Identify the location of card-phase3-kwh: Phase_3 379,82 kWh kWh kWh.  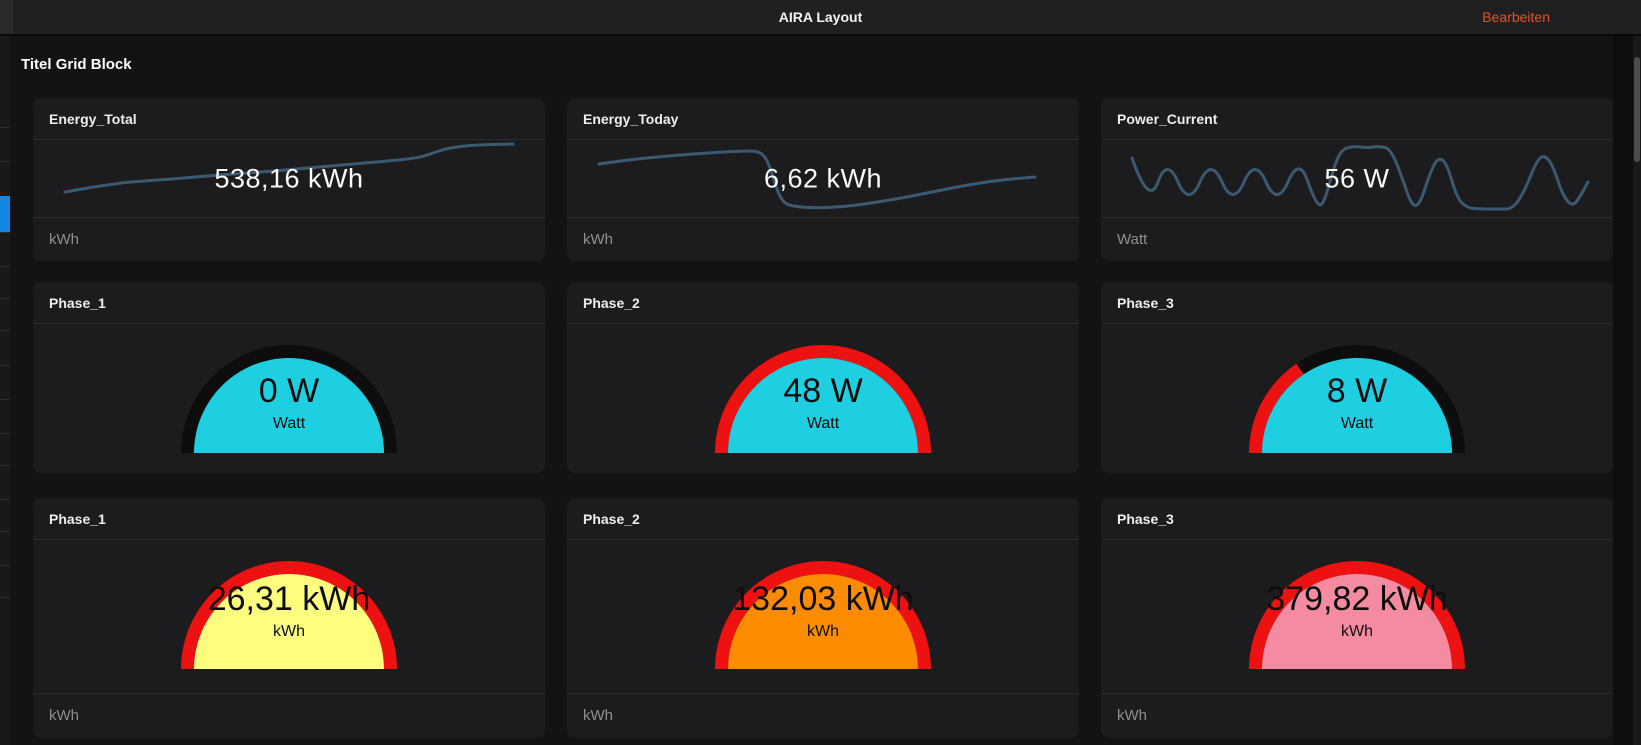
(1357, 618).